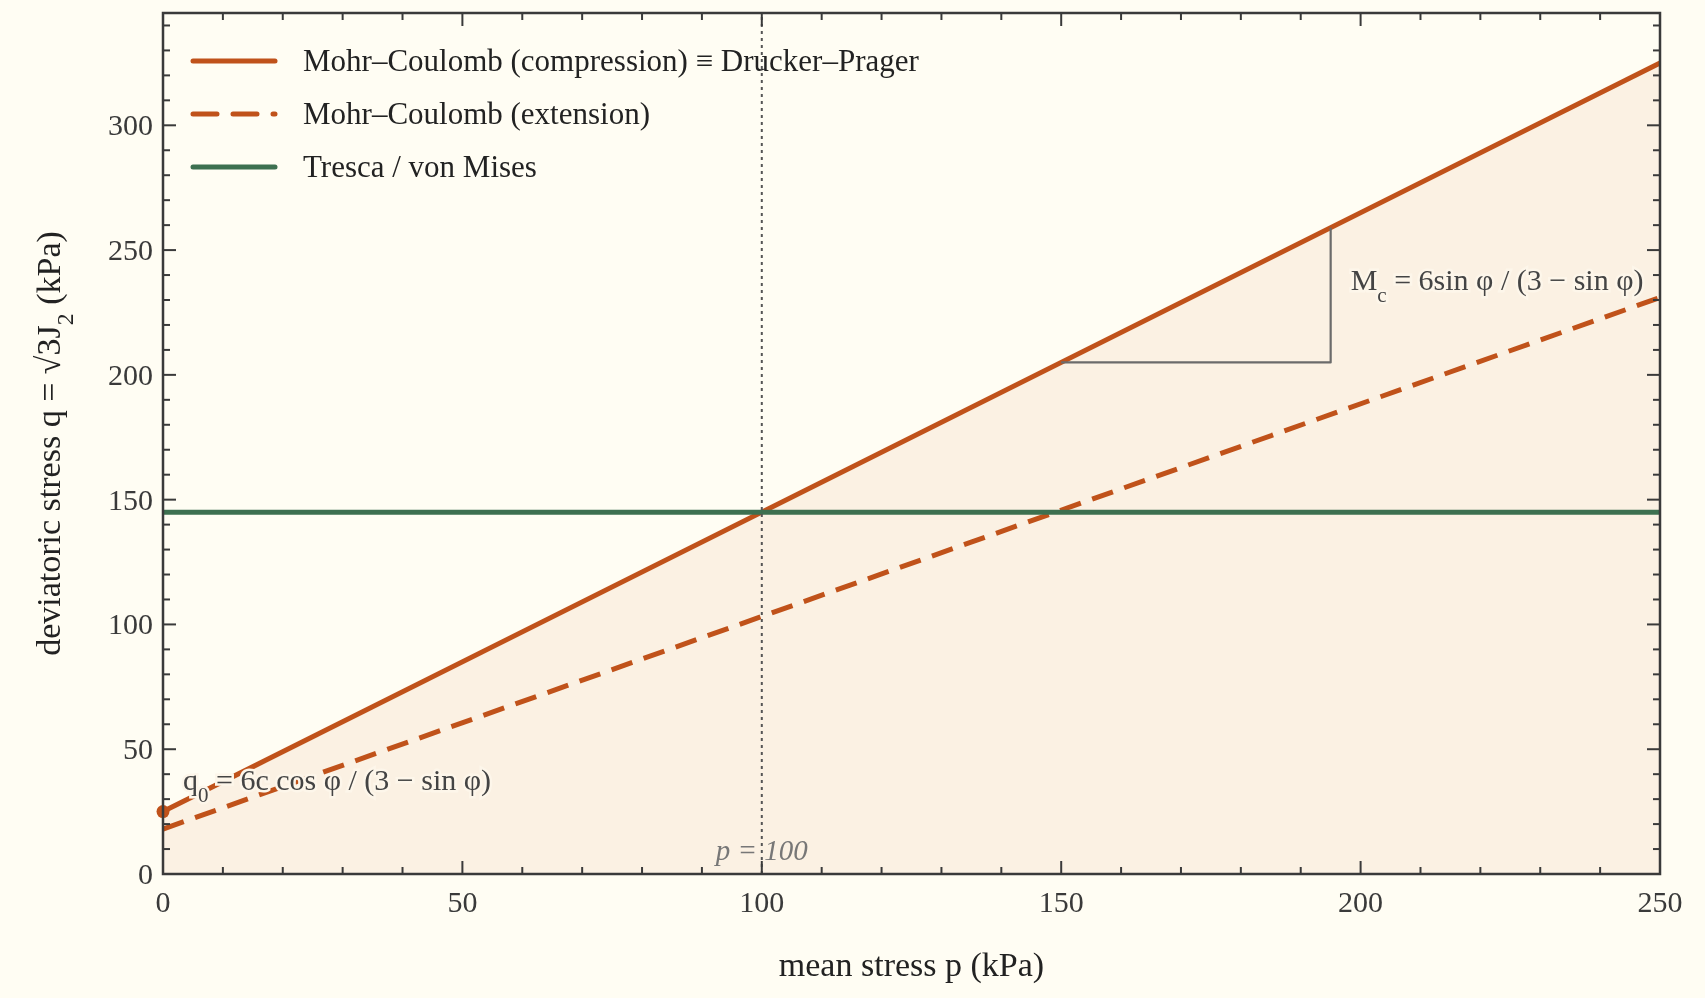  What do you see at coordinates (911, 965) in the screenshot?
I see `x-axis-title: mean stress p (kPa)` at bounding box center [911, 965].